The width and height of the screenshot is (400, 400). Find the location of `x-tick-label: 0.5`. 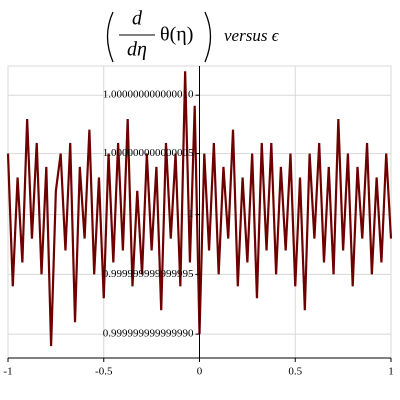

x-tick-label: 0.5 is located at coordinates (295, 372).